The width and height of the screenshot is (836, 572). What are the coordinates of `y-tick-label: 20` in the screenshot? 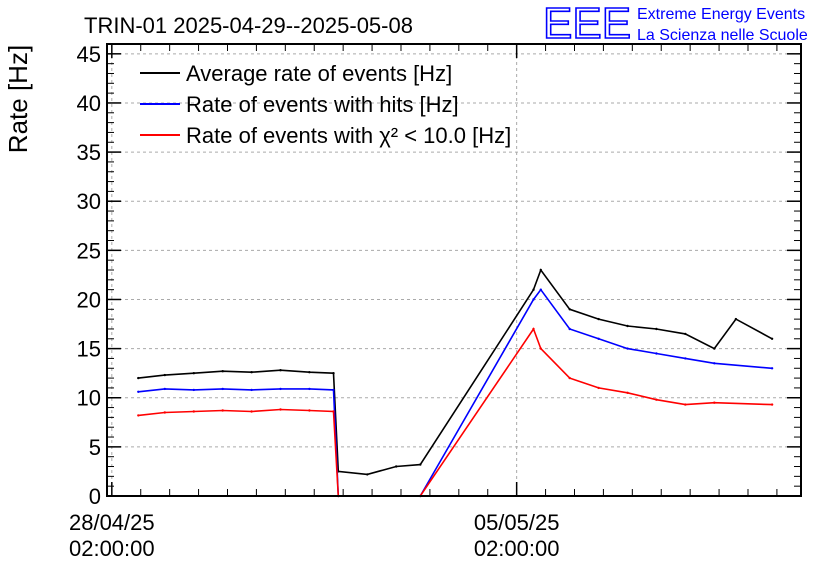 It's located at (89, 299).